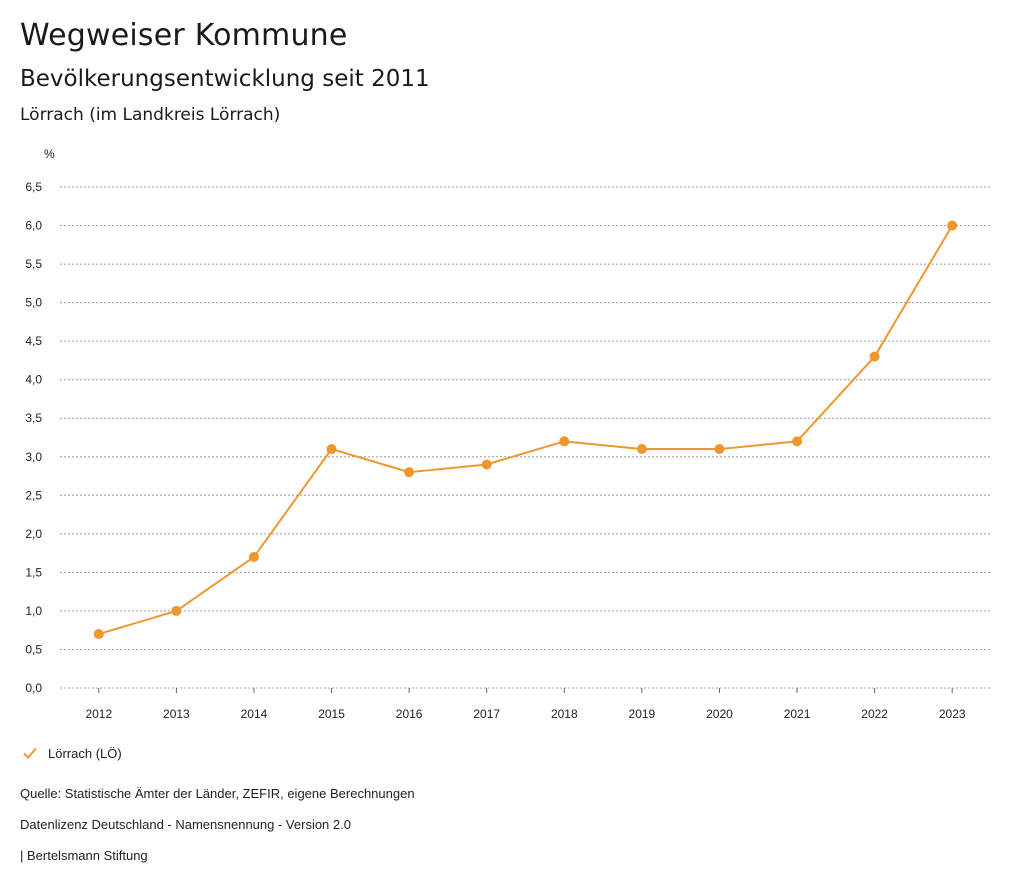 Image resolution: width=1024 pixels, height=888 pixels. What do you see at coordinates (176, 714) in the screenshot?
I see `x-tick-label: 2013` at bounding box center [176, 714].